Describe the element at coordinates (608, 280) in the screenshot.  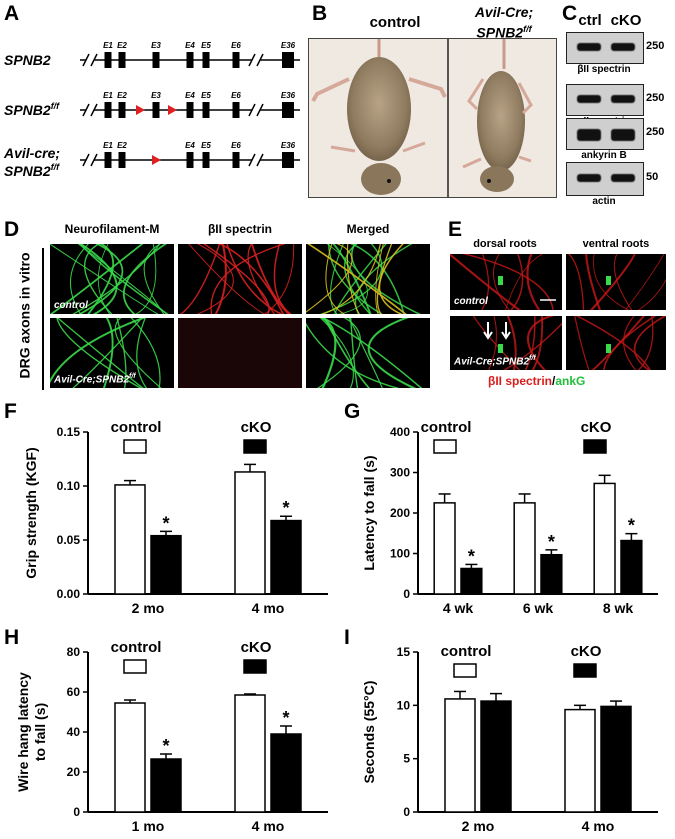
I see `ankg-node` at that location.